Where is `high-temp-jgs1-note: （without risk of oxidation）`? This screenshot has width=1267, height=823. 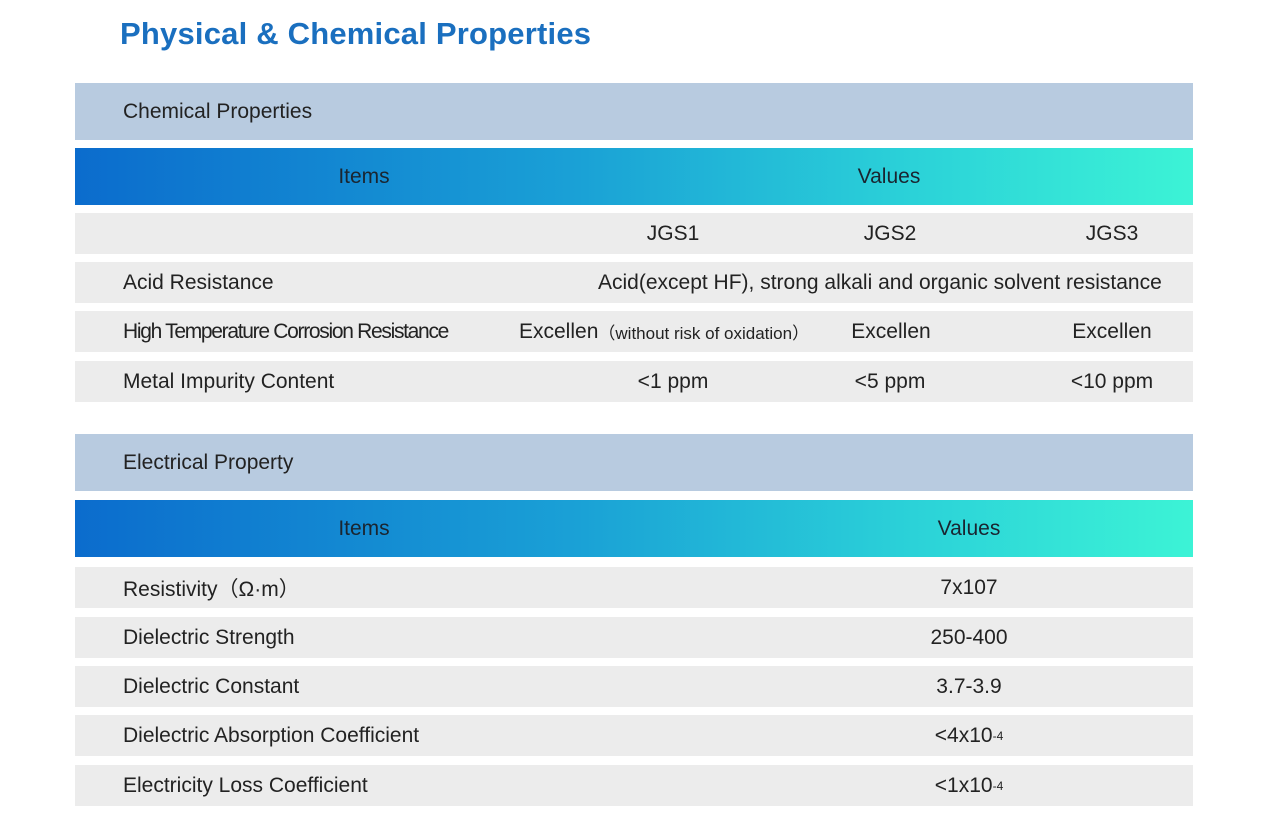 high-temp-jgs1-note: （without risk of oxidation） is located at coordinates (704, 333).